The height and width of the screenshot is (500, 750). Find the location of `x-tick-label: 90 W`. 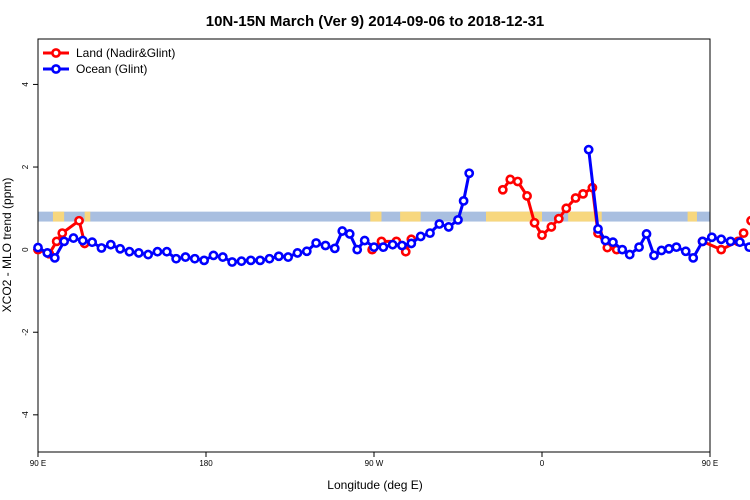

x-tick-label: 90 W is located at coordinates (374, 463).